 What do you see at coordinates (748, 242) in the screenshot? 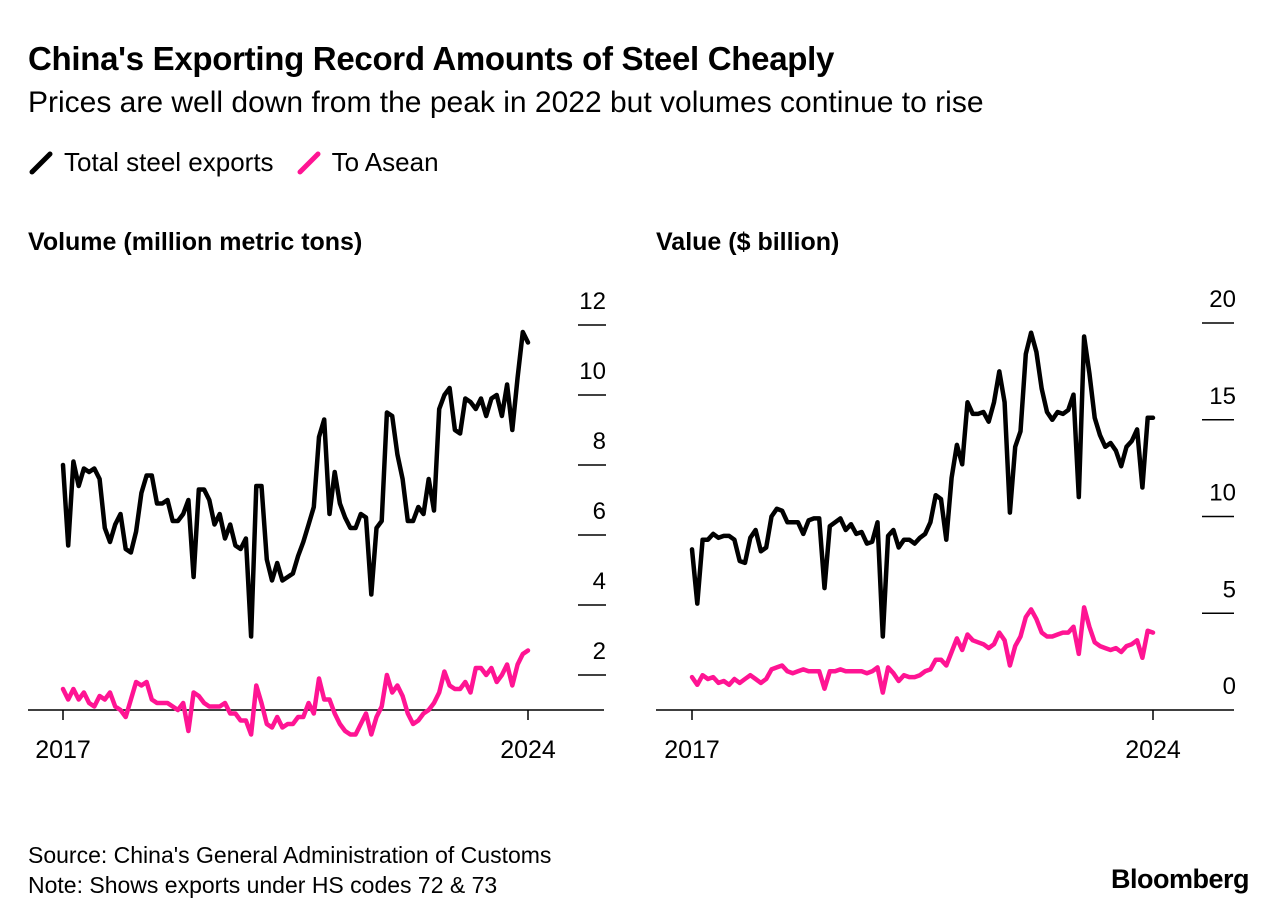
I see `value-panel-title: Value ($ billion)` at bounding box center [748, 242].